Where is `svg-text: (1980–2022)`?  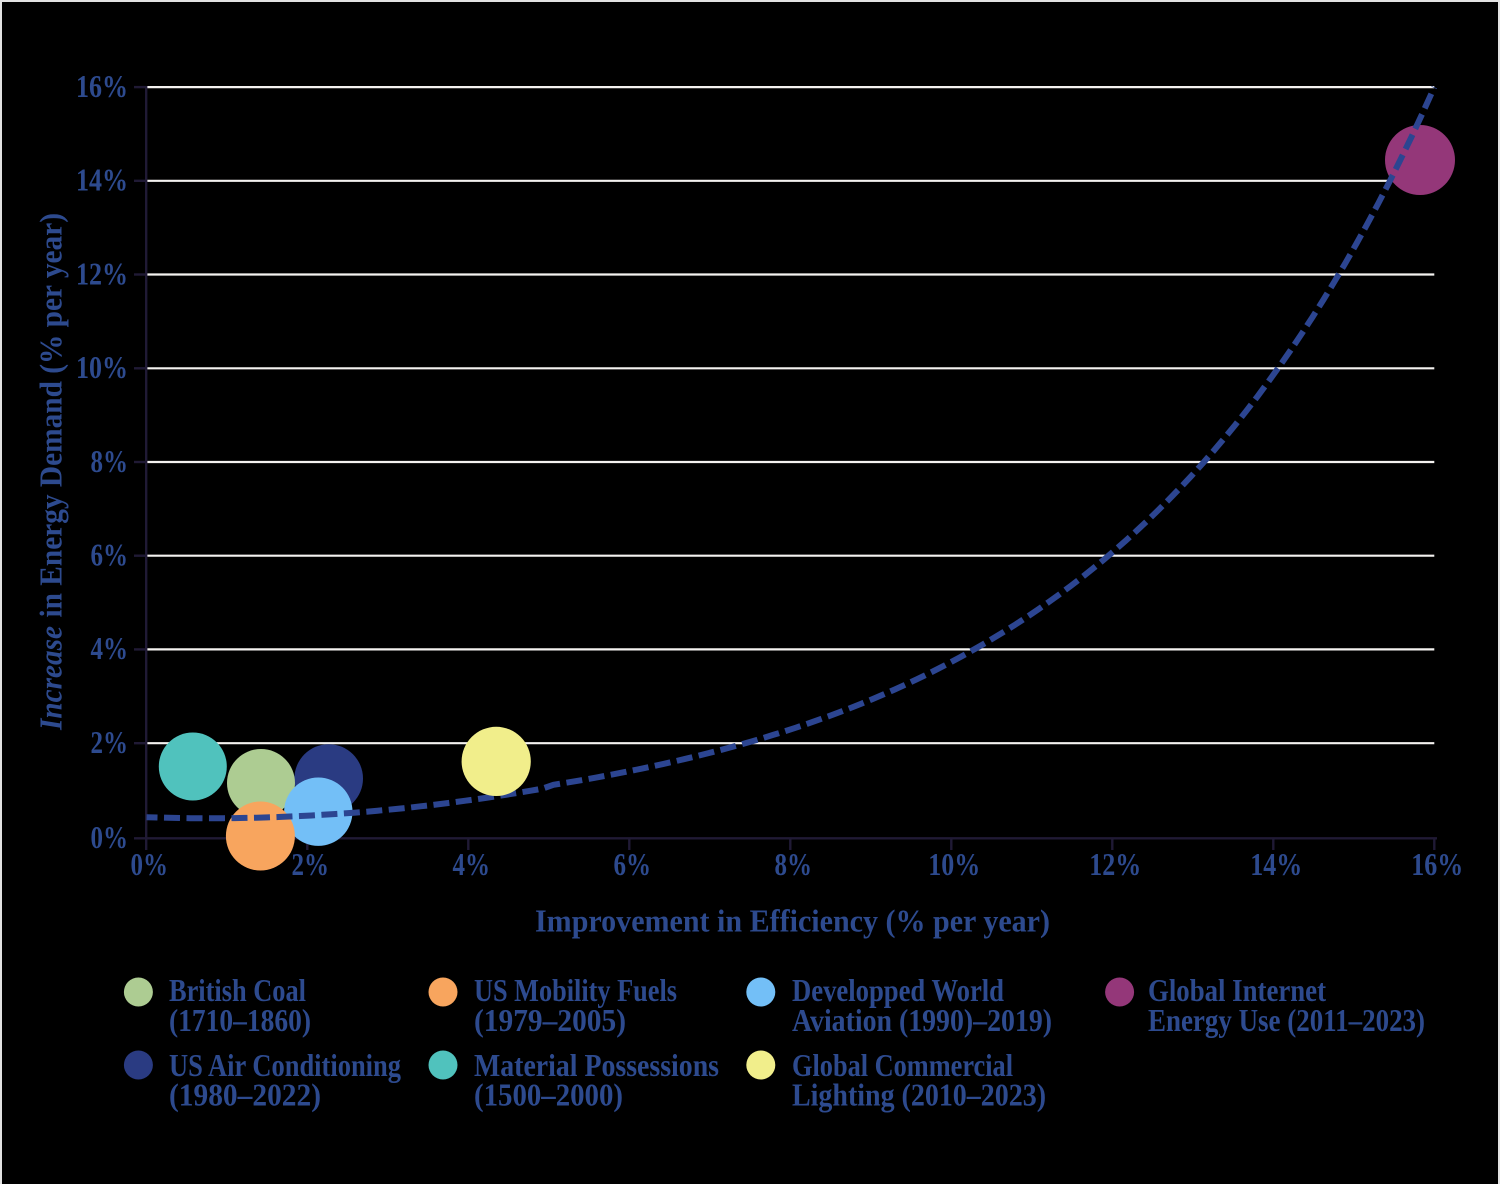 svg-text: (1980–2022) is located at coordinates (245, 1095).